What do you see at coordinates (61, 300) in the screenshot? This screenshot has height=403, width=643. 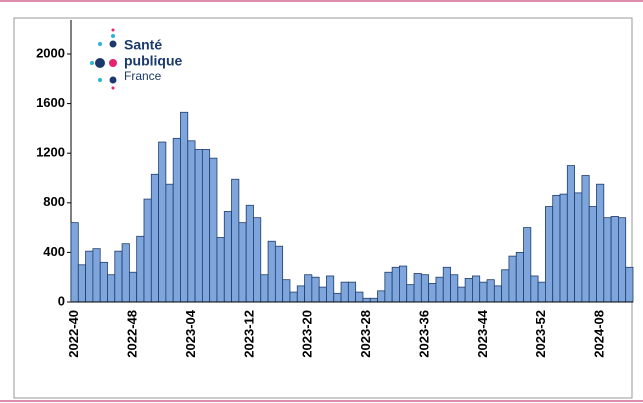 I see `y-tick-label: 0` at bounding box center [61, 300].